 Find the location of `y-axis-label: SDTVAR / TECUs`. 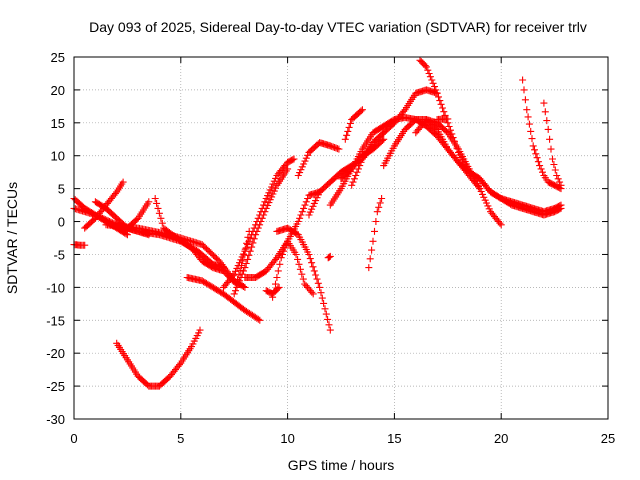

y-axis-label: SDTVAR / TECUs is located at coordinates (12, 238).